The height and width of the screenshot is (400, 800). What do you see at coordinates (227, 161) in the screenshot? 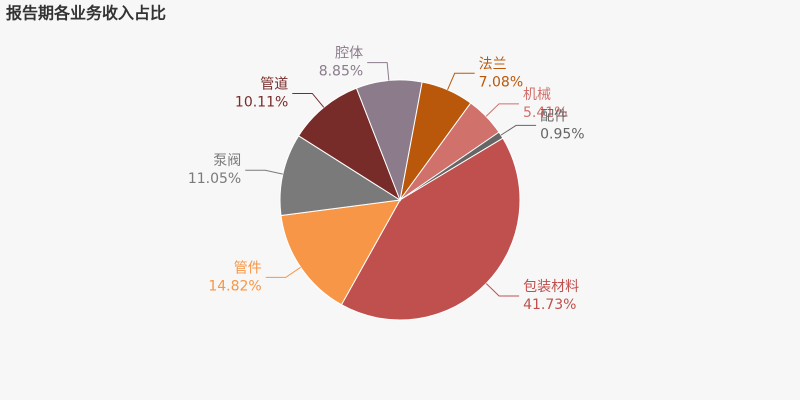
I see `slice-label: 泵阀` at bounding box center [227, 161].